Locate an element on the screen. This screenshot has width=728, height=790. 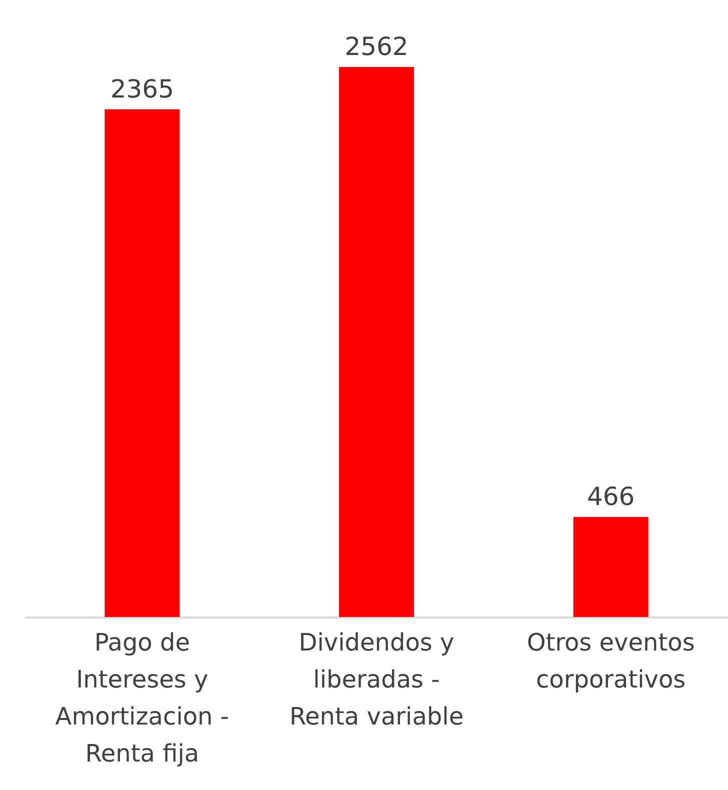
data-label: 466 is located at coordinates (610, 496).